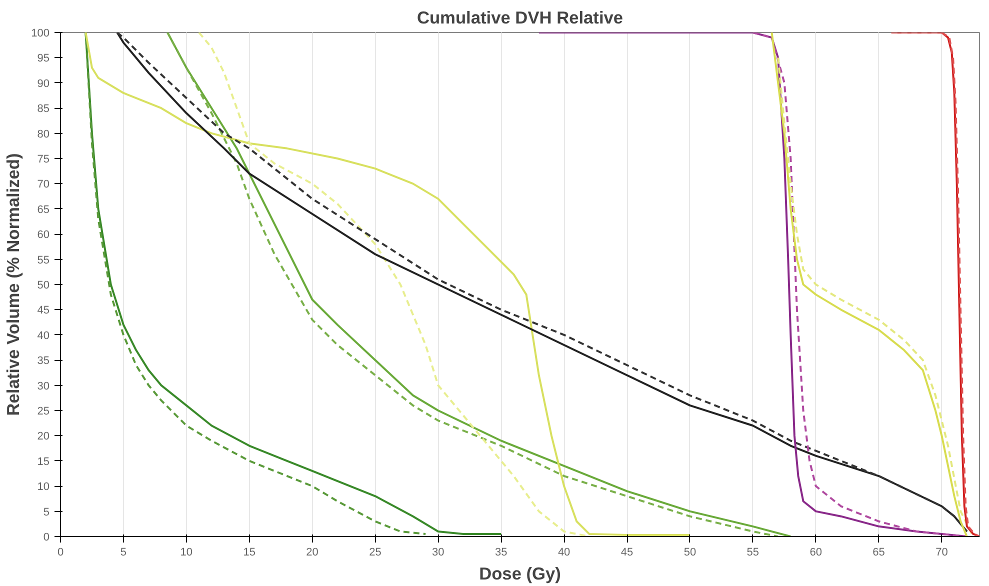  I want to click on x-tick-label: 30, so click(438, 552).